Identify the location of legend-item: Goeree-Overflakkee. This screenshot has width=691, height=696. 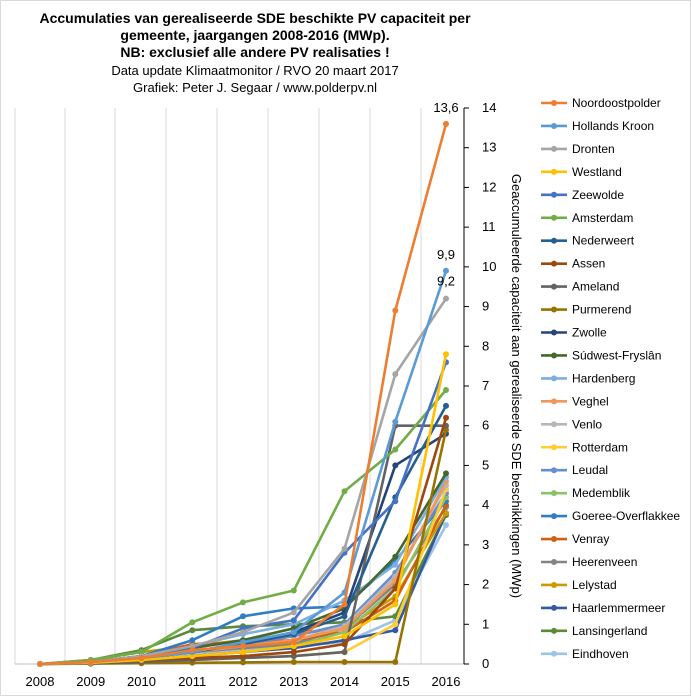
(610, 516).